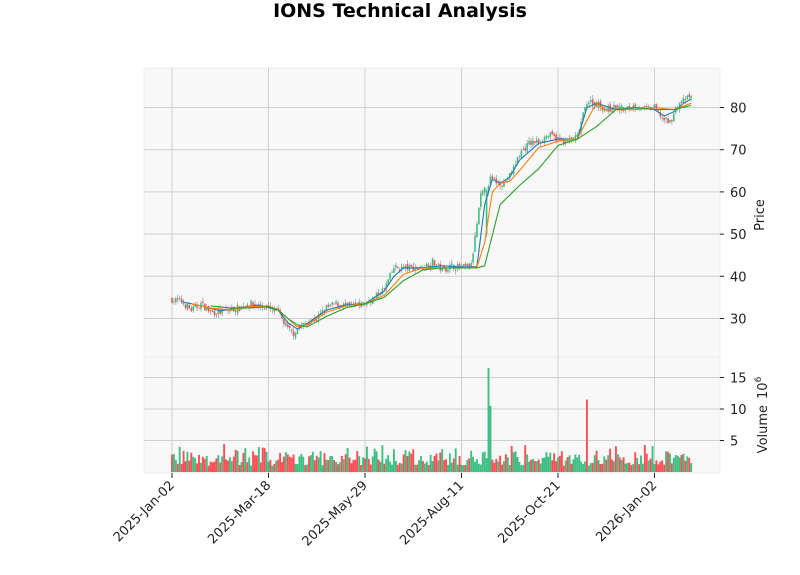  I want to click on svg-text: 2025-Oct-21, so click(529, 512).